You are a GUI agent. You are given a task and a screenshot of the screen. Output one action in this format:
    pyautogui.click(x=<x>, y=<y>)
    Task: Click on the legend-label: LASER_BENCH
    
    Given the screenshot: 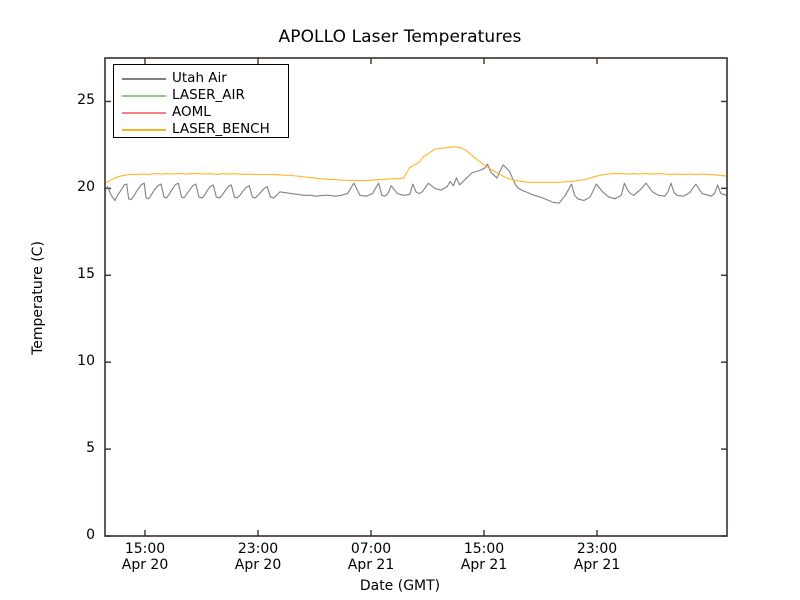 What is the action you would take?
    pyautogui.click(x=221, y=129)
    